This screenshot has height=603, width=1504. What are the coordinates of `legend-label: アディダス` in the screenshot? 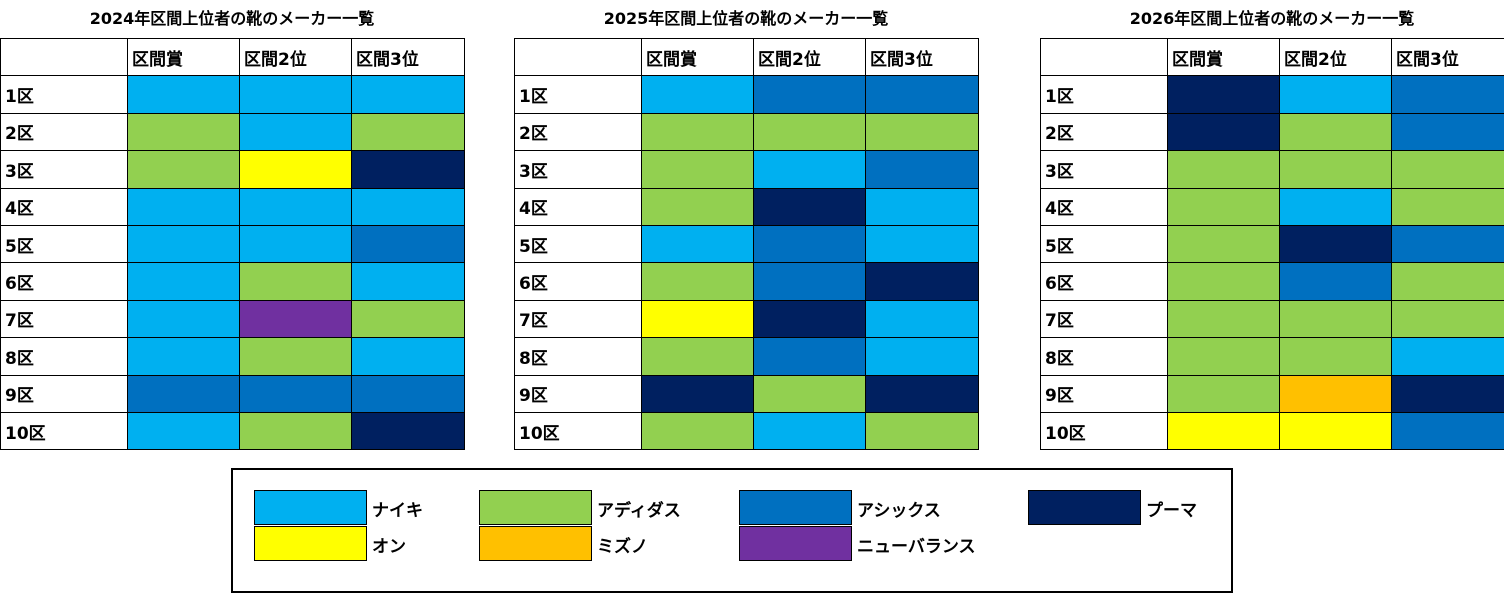 It's located at (639, 511).